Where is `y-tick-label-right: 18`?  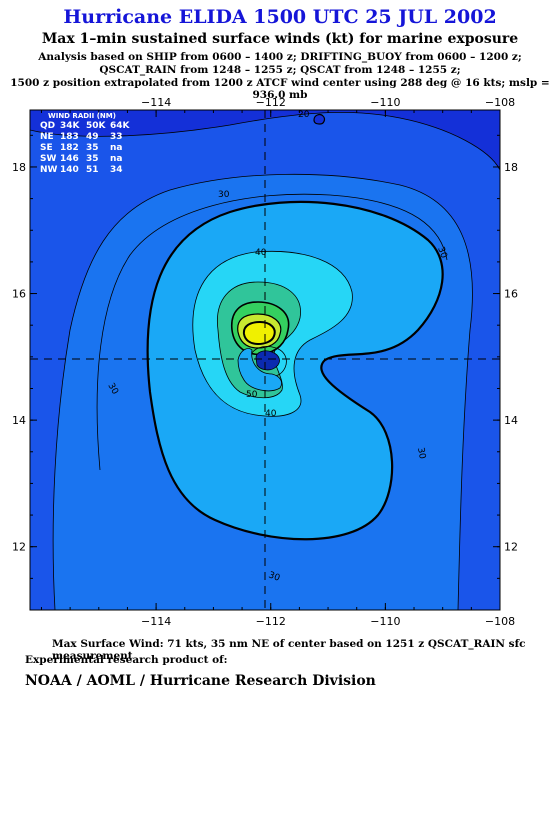 y-tick-label-right: 18 is located at coordinates (511, 167).